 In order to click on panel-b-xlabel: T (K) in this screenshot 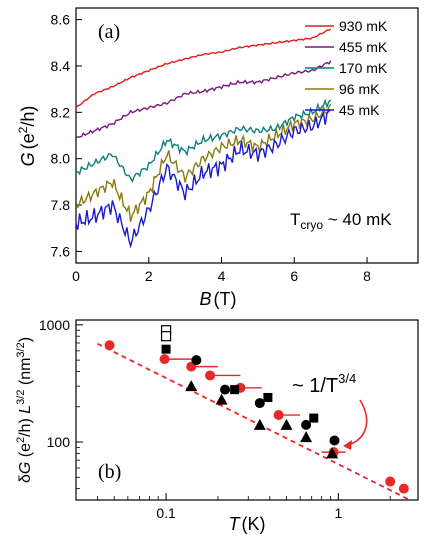, I will do `click(247, 524)`.